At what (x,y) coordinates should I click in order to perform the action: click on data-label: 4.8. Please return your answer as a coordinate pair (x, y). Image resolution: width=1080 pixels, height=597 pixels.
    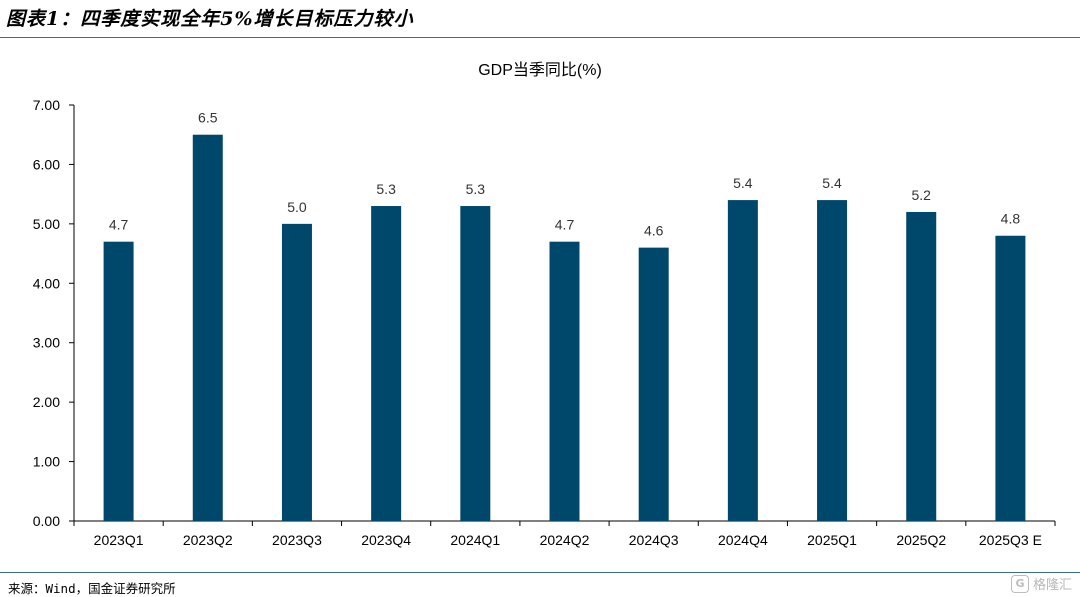
    Looking at the image, I should click on (1011, 219).